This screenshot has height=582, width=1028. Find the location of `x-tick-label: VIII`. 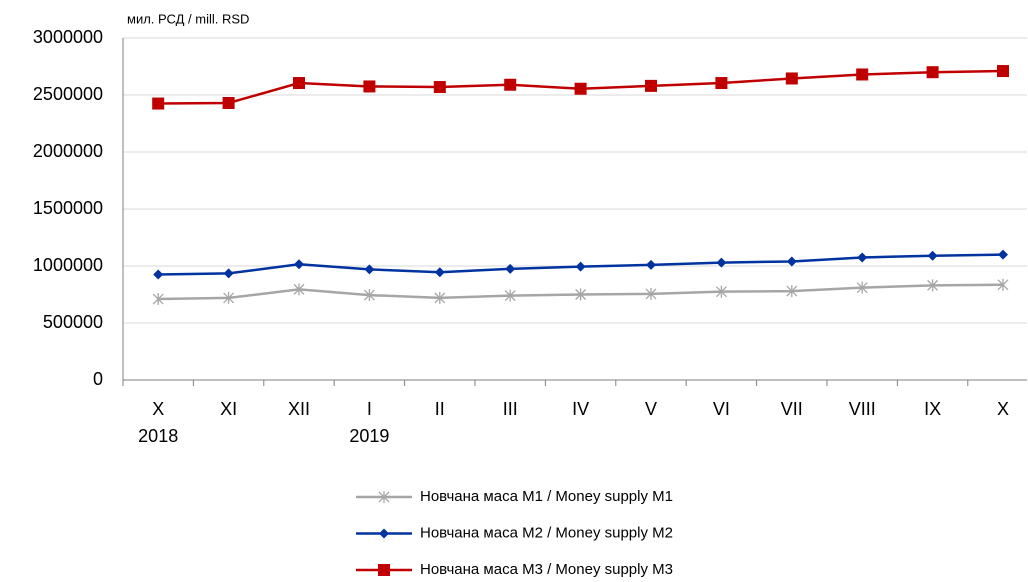

x-tick-label: VIII is located at coordinates (862, 409).